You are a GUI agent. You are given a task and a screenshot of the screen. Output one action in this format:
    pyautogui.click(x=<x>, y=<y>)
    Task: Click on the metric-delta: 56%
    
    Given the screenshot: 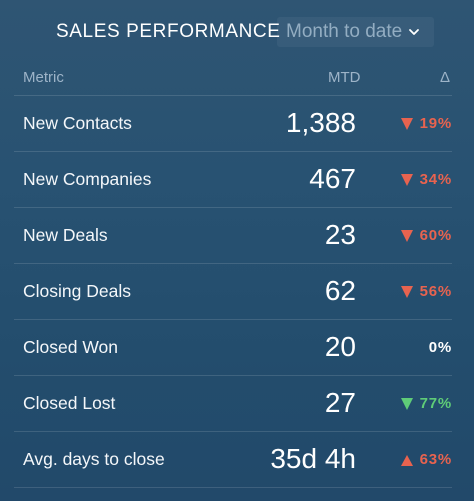 What is the action you would take?
    pyautogui.click(x=426, y=291)
    